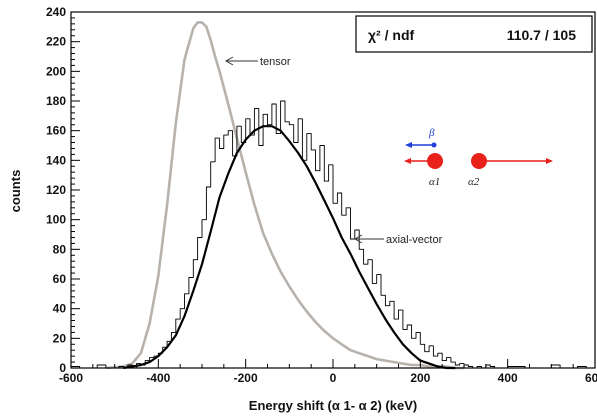 The width and height of the screenshot is (597, 416). I want to click on x-tick-label: -200, so click(246, 378).